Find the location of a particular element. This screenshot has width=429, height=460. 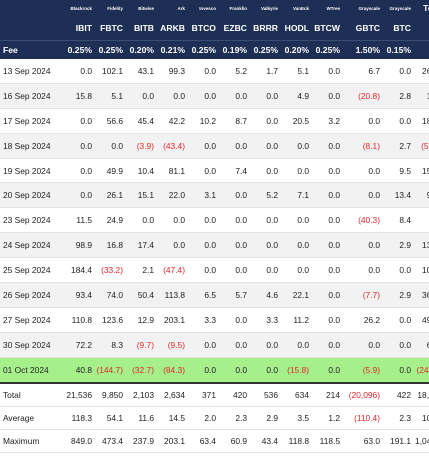

flow-cell: 16.8 is located at coordinates (110, 245).